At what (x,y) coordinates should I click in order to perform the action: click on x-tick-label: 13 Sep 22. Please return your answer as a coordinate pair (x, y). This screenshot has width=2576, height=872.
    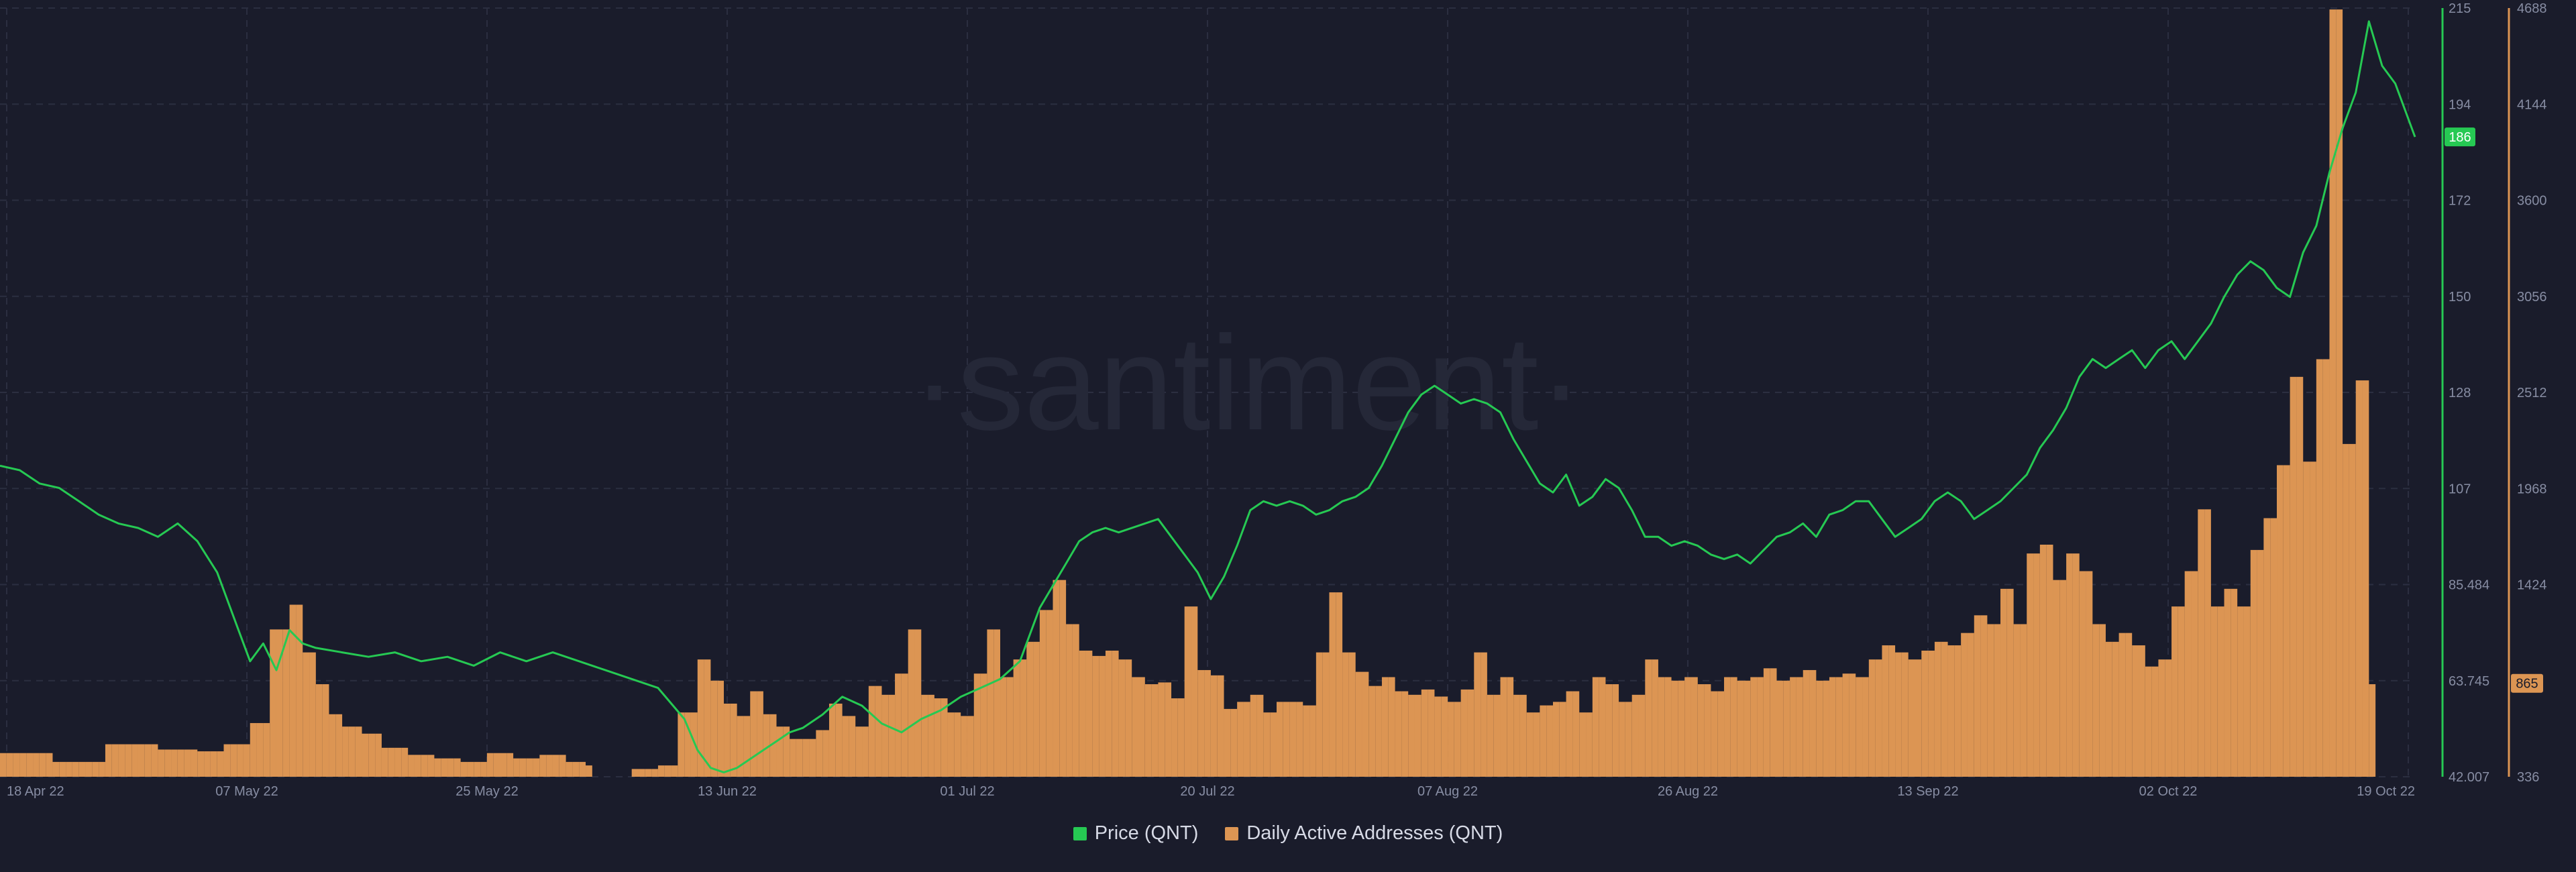
    Looking at the image, I should click on (1927, 791).